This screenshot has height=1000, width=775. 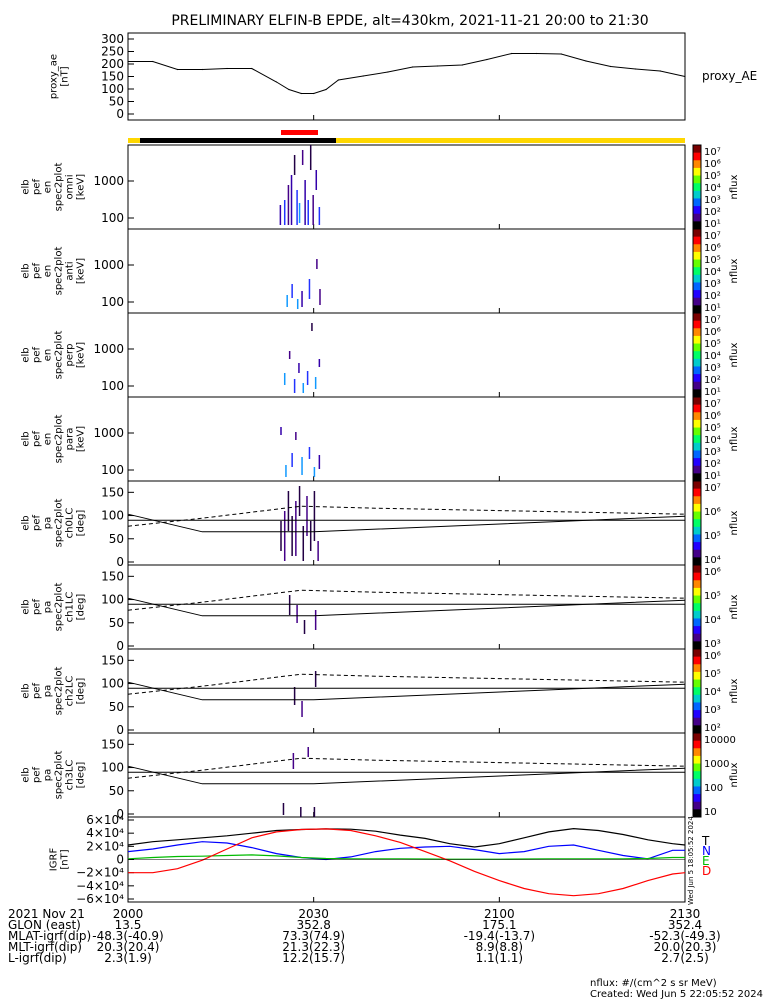 What do you see at coordinates (108, 181) in the screenshot?
I see `y-tick-label: 1000` at bounding box center [108, 181].